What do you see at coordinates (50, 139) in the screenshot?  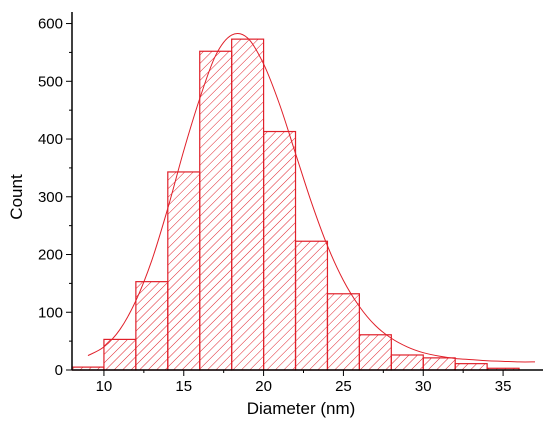 I see `y-tick-label: 400` at bounding box center [50, 139].